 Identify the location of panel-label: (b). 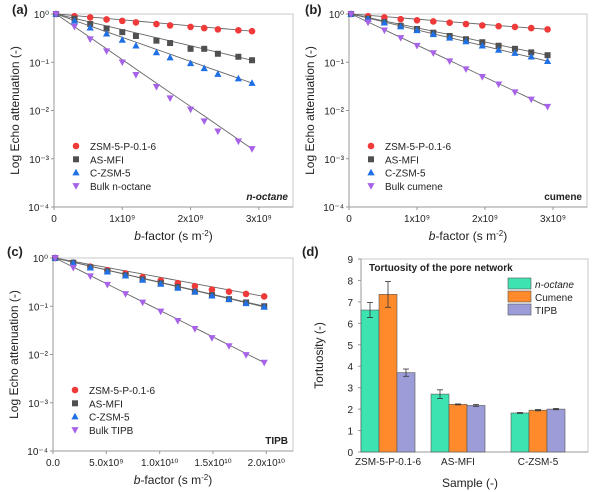
(313, 9).